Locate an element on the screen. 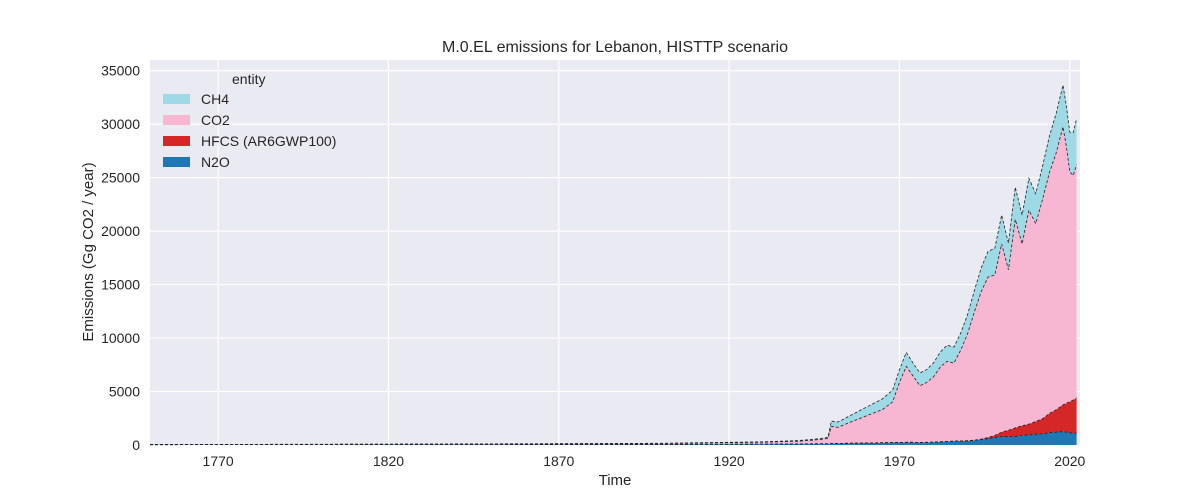 This screenshot has width=1200, height=500. x-tick-label: 1770 is located at coordinates (218, 461).